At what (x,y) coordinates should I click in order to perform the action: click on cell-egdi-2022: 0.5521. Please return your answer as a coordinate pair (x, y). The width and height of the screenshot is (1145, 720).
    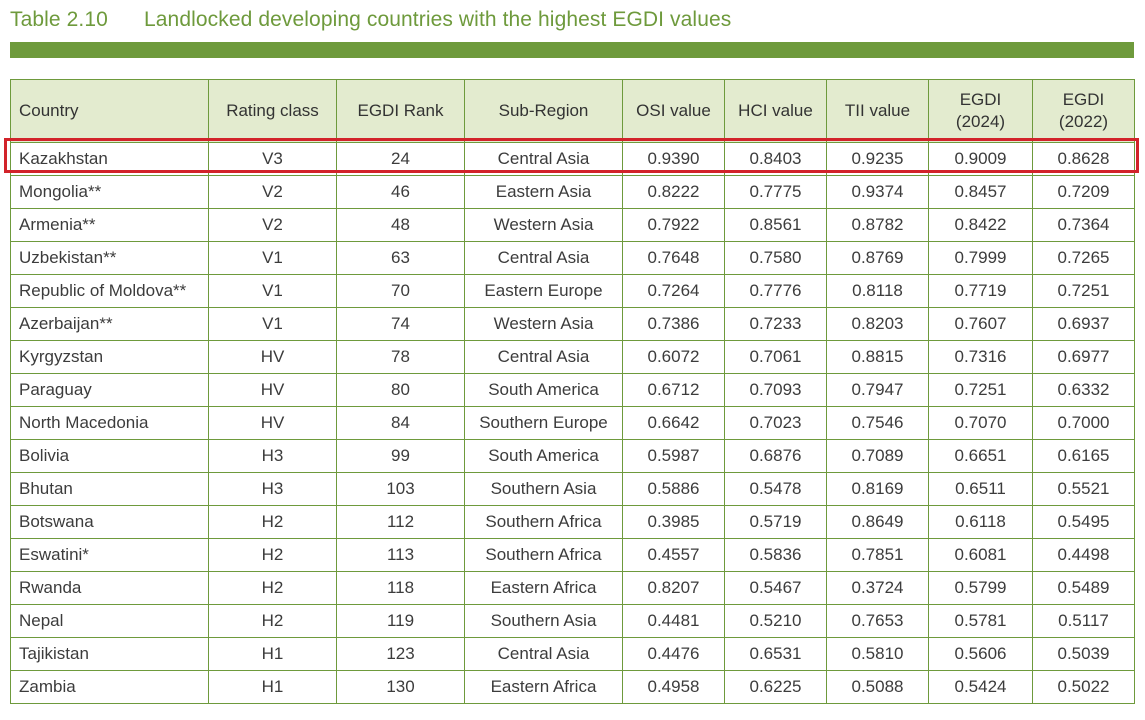
    Looking at the image, I should click on (1083, 489).